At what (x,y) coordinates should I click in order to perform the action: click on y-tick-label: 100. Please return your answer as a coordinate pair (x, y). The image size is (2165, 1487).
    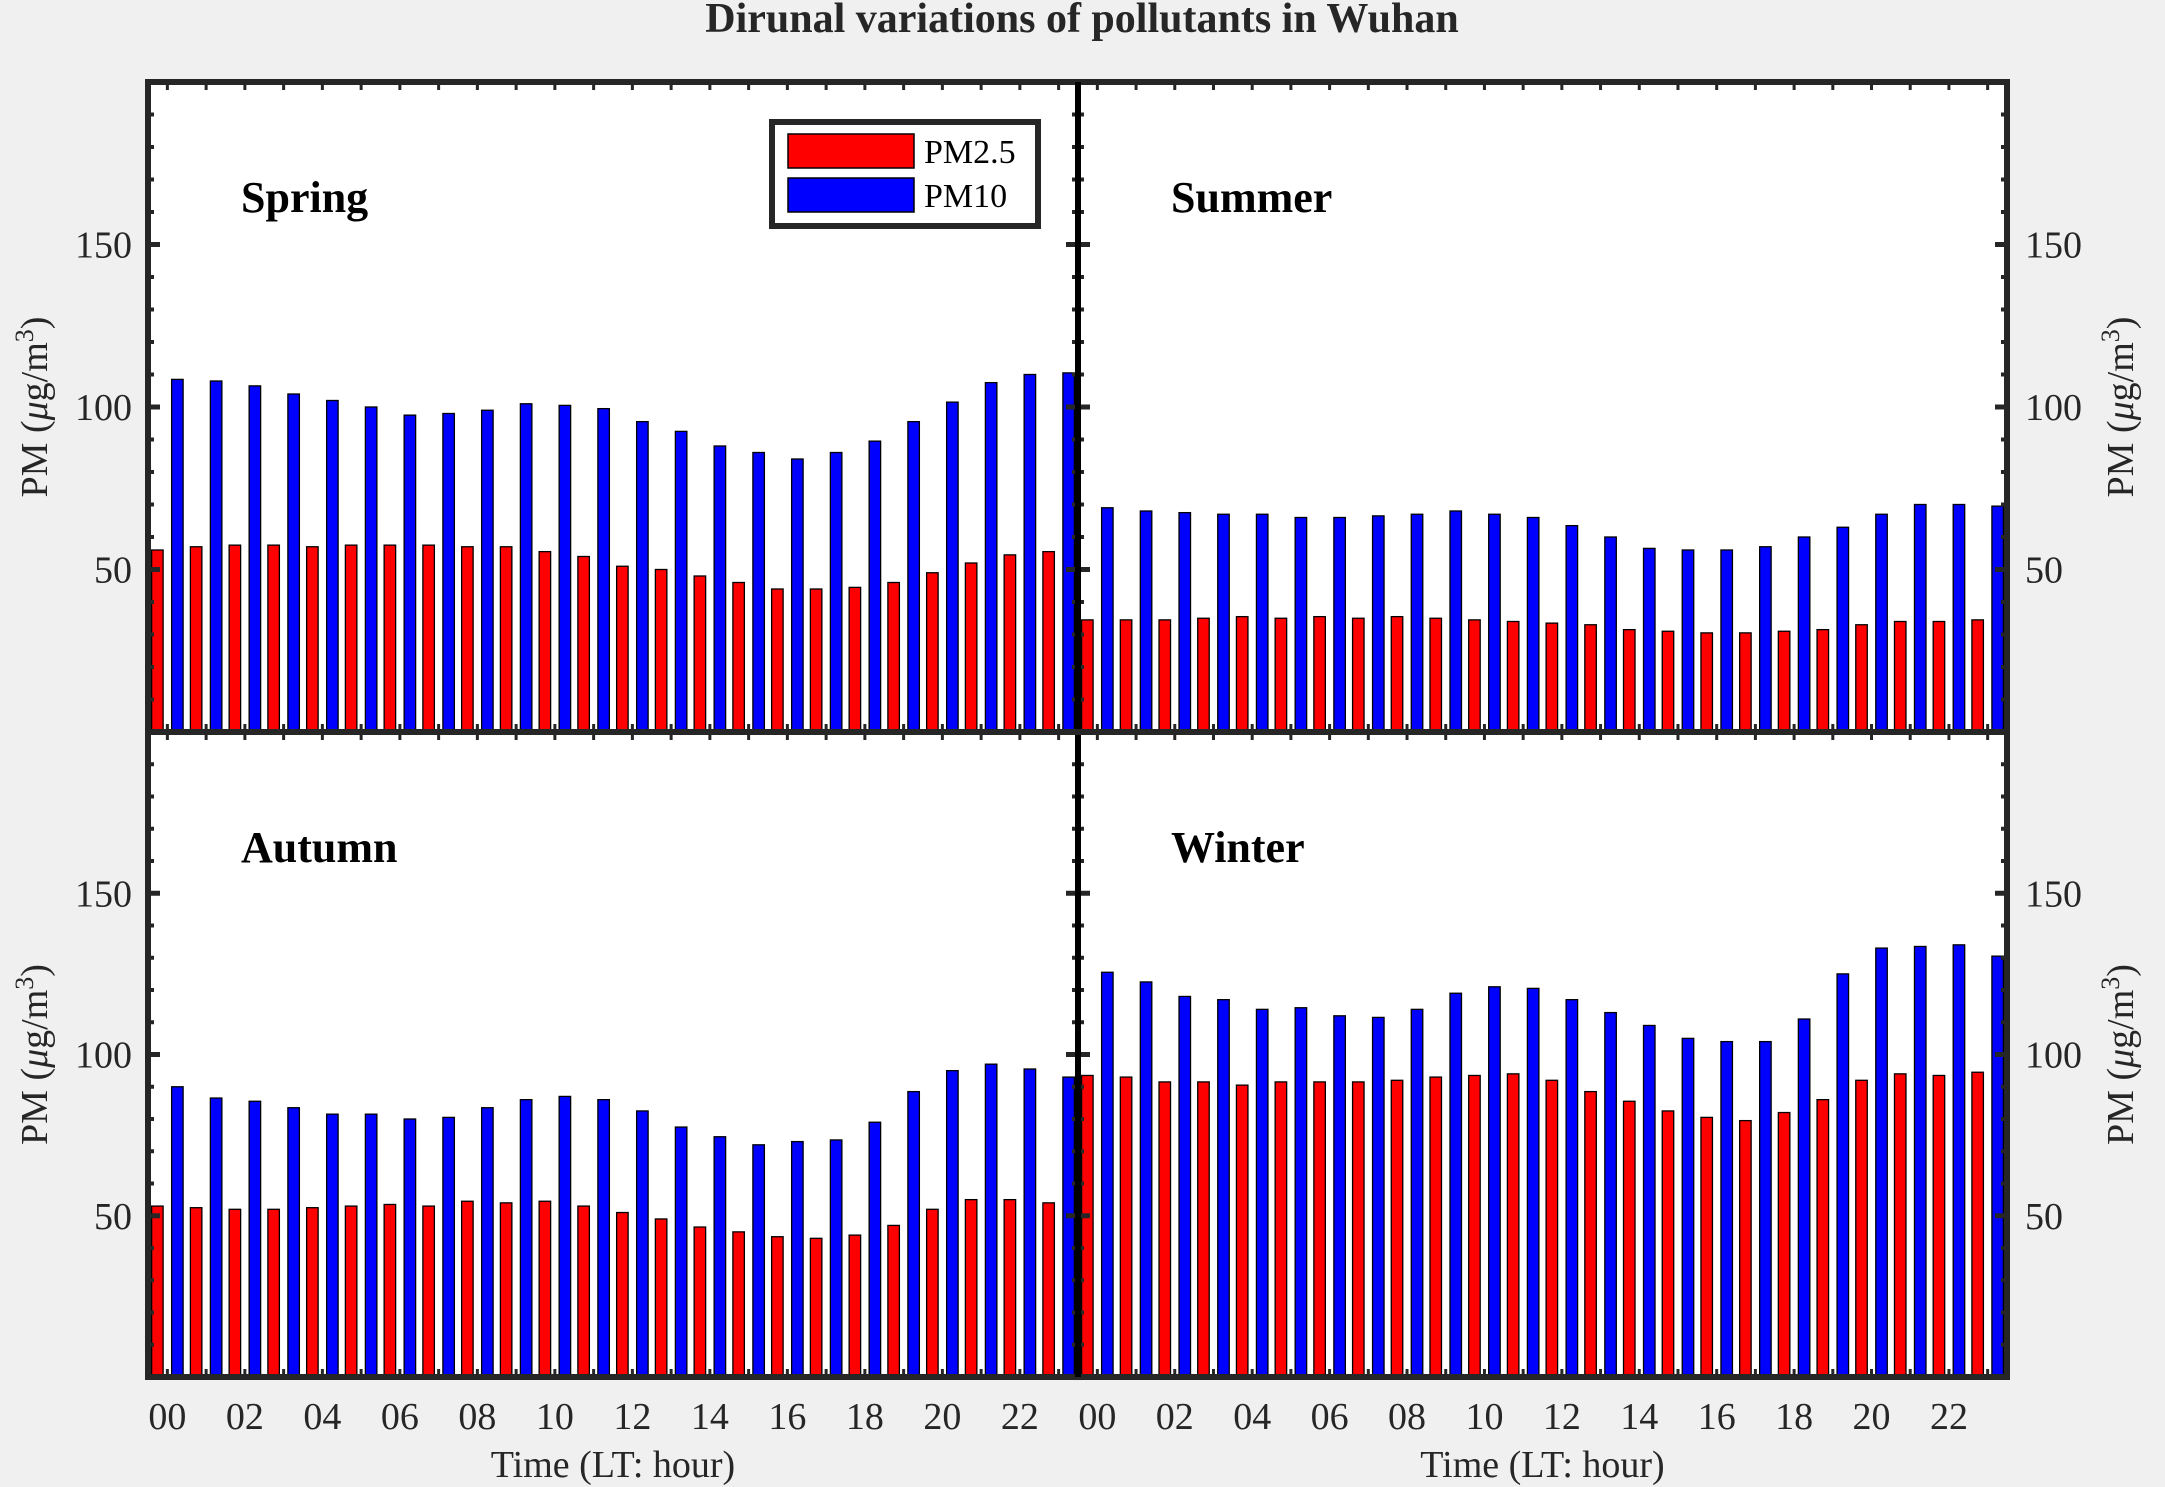
    Looking at the image, I should click on (2053, 408).